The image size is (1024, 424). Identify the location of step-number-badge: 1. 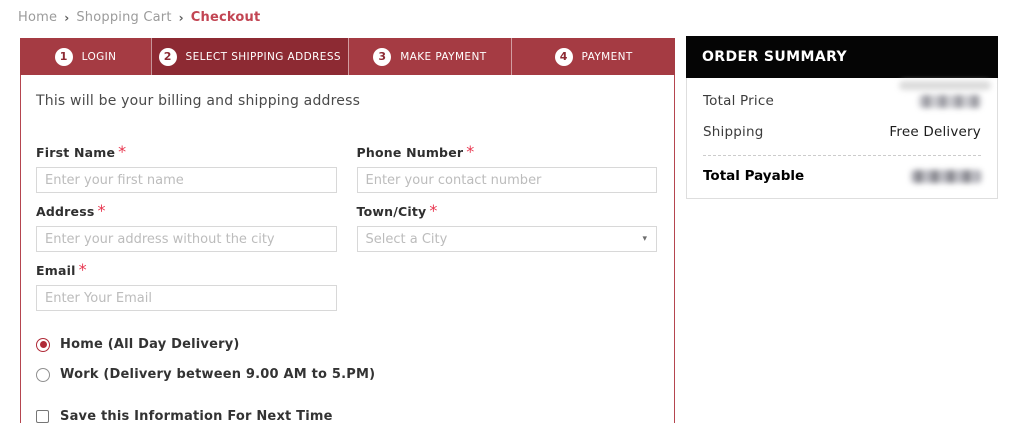
(63, 56).